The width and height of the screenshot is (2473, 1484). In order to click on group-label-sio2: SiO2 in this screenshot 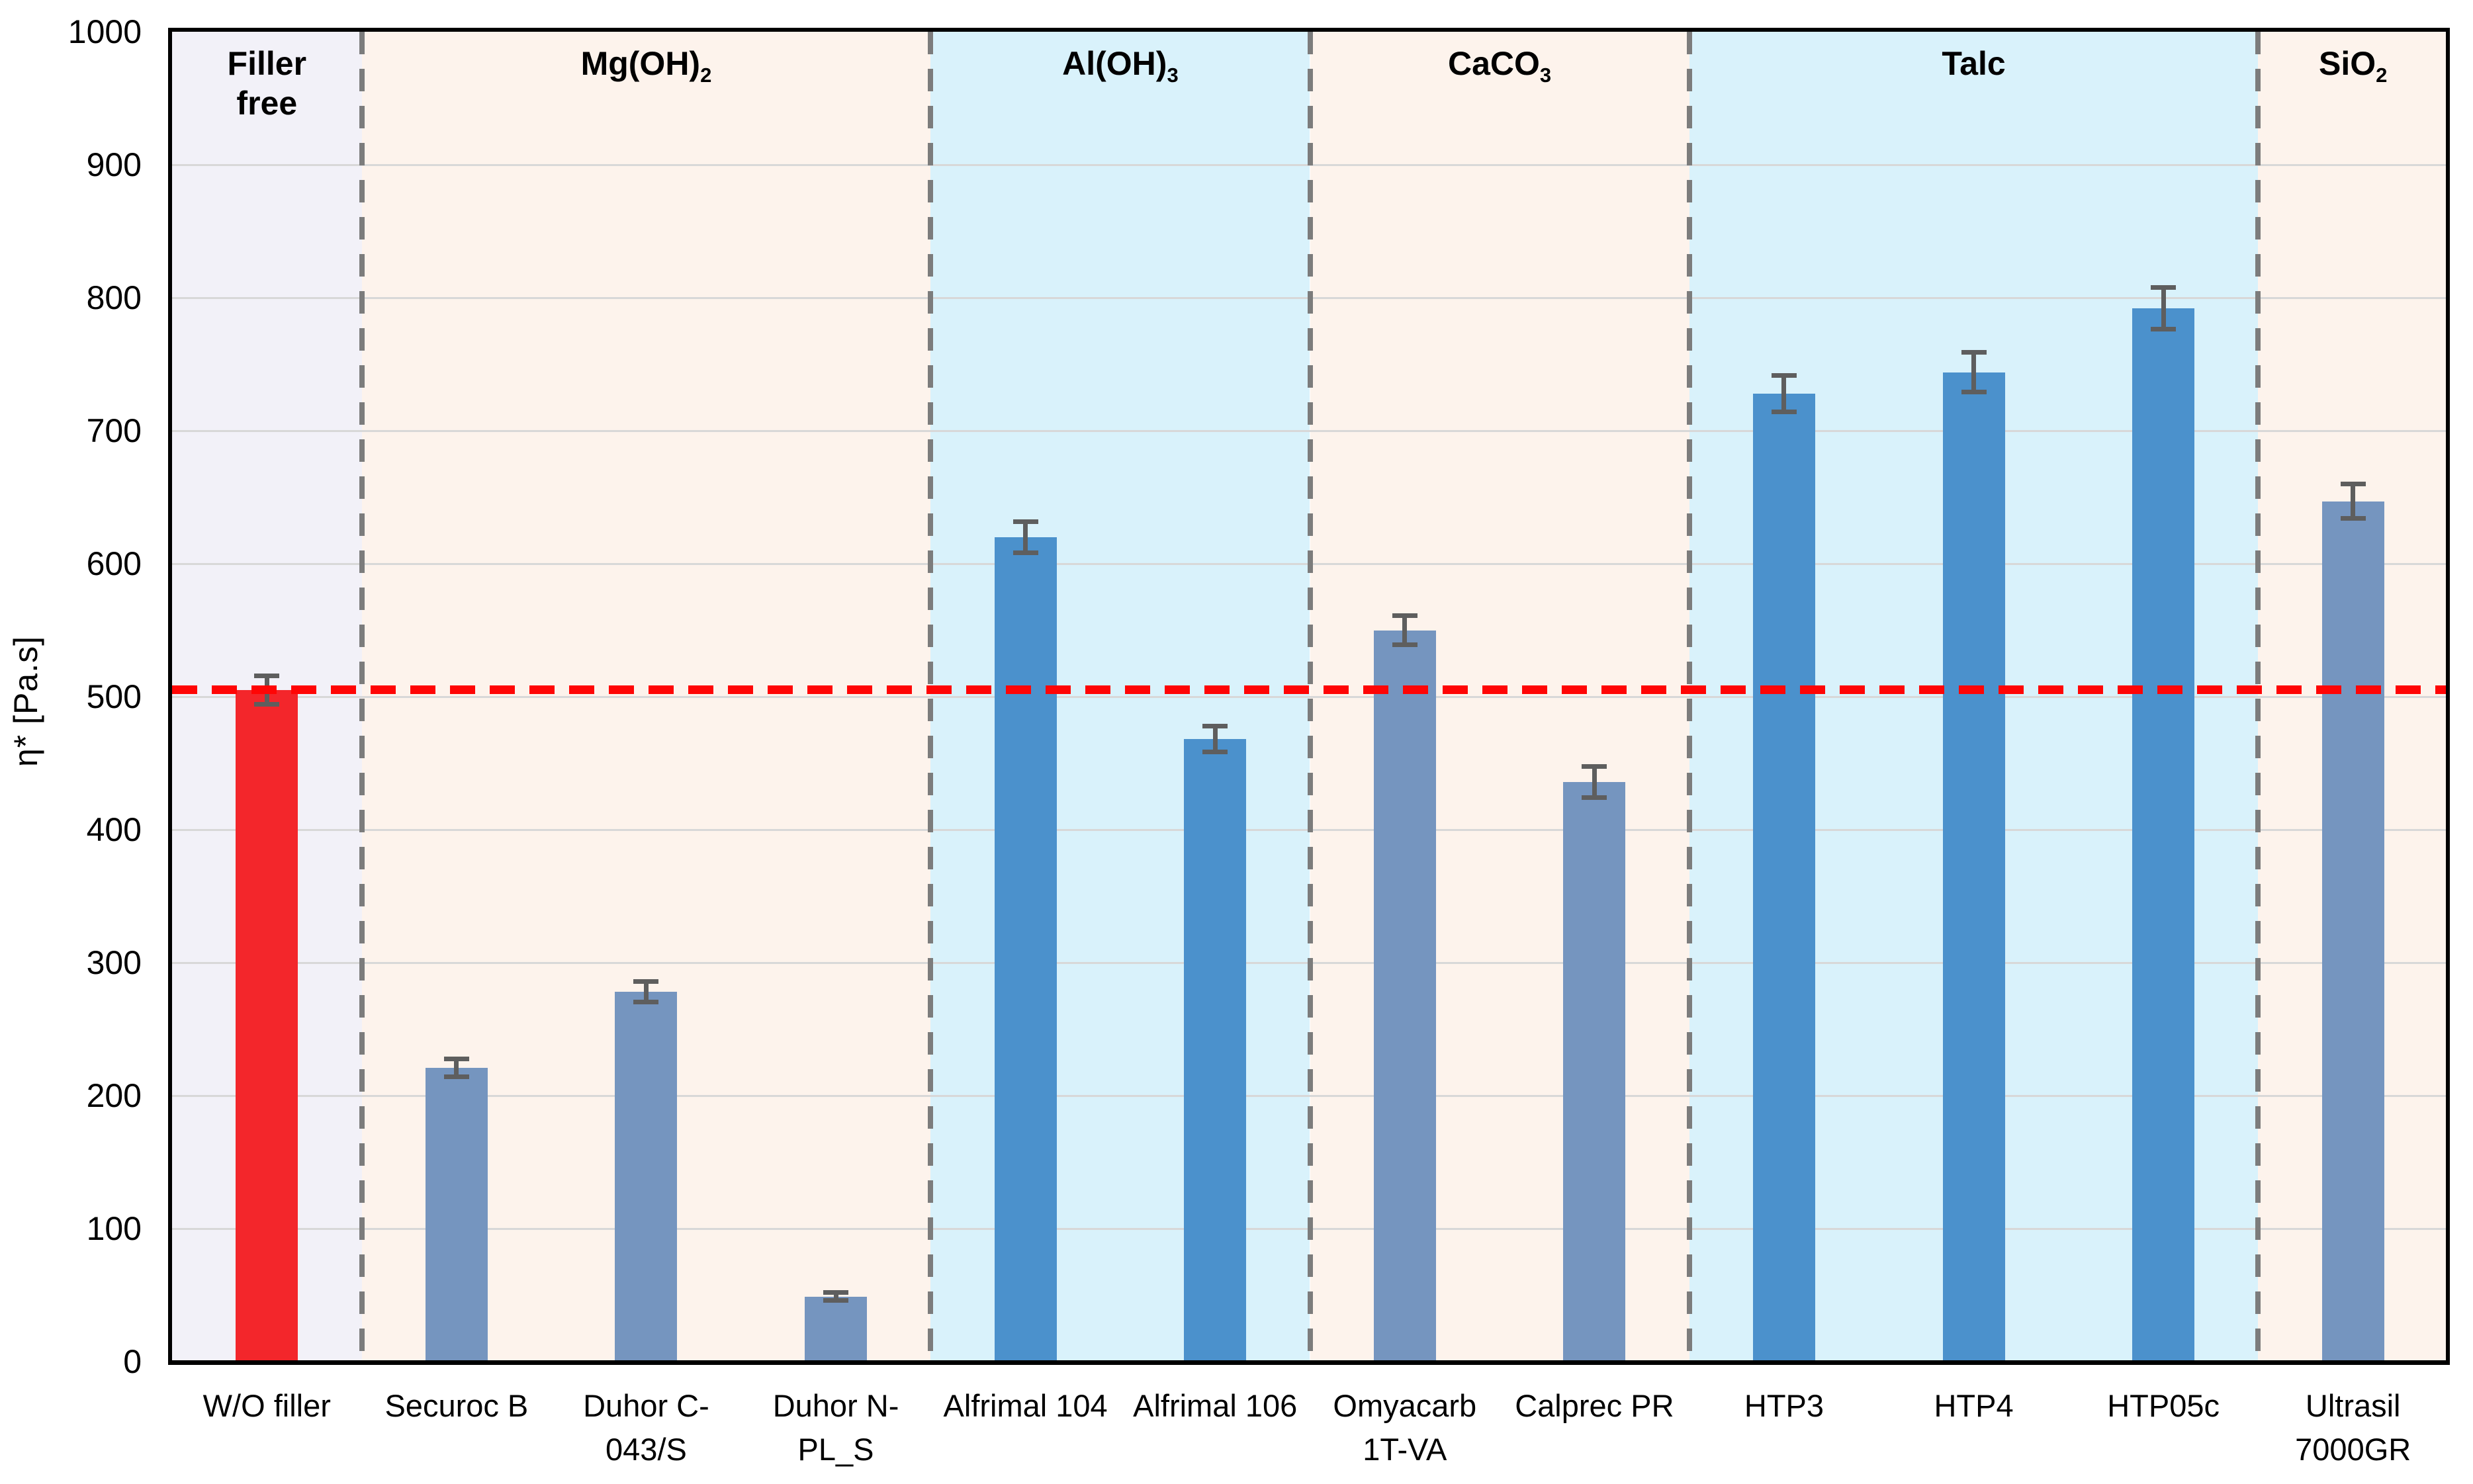, I will do `click(2353, 70)`.